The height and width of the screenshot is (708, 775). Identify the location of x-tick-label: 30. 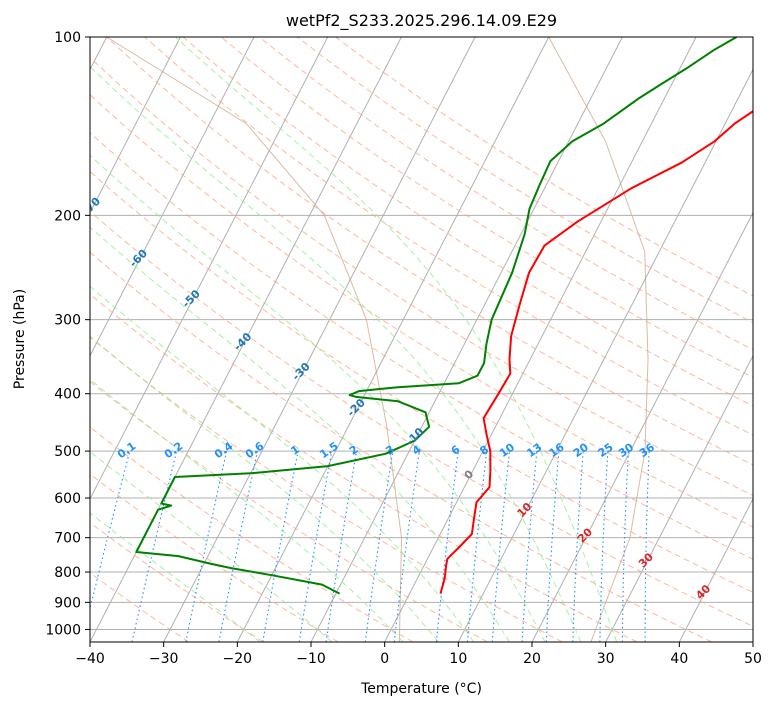
(606, 659).